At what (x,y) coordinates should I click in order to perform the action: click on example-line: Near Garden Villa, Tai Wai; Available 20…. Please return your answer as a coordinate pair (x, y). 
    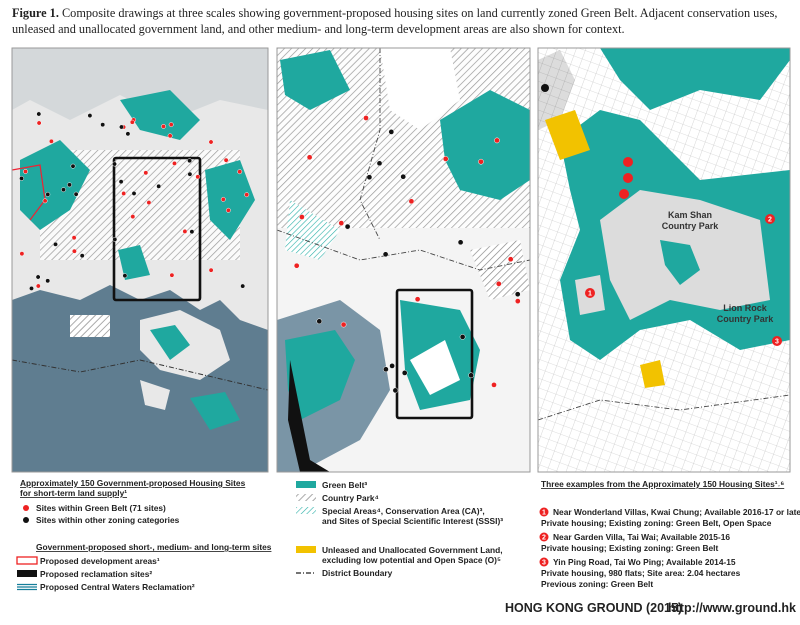
    Looking at the image, I should click on (641, 537).